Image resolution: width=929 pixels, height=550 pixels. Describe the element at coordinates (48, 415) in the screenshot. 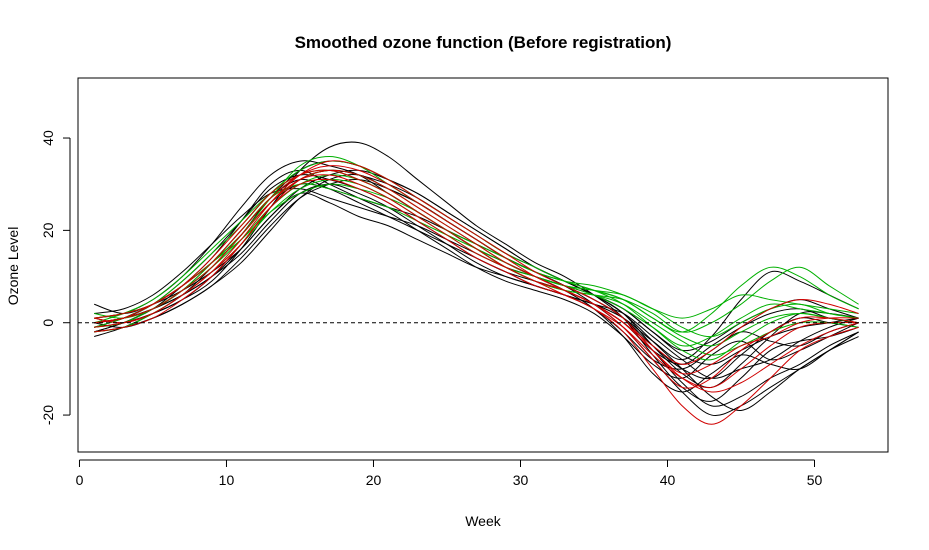

I see `y-tick-label: -20` at that location.